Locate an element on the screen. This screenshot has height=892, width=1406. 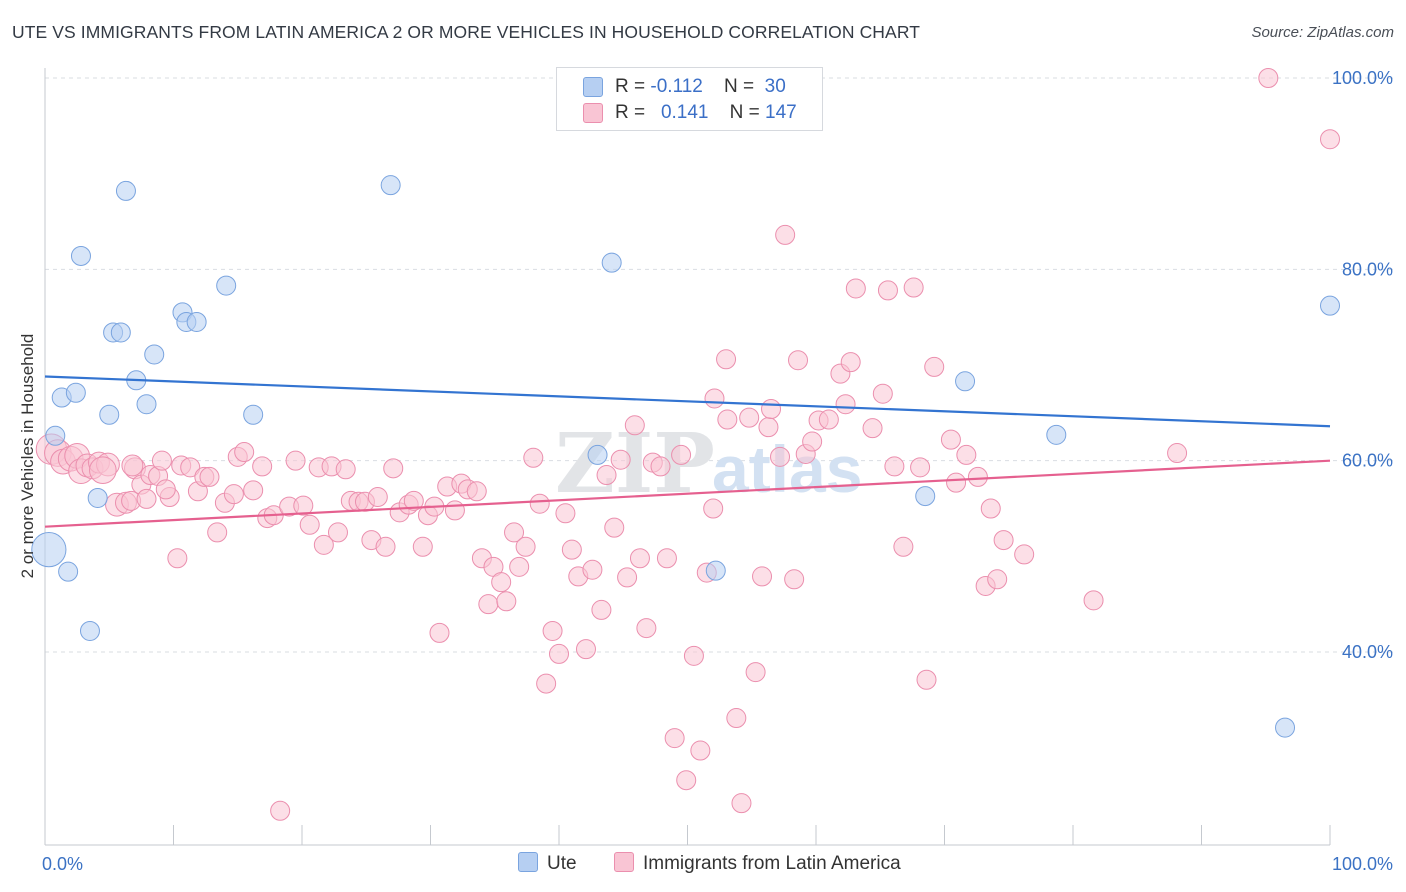
watermark-atlas: atlas is located at coordinates (787, 469).